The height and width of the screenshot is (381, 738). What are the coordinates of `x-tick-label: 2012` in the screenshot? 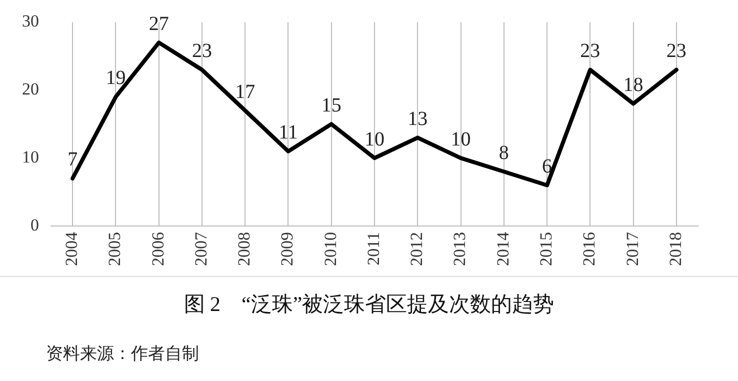 It's located at (416, 249).